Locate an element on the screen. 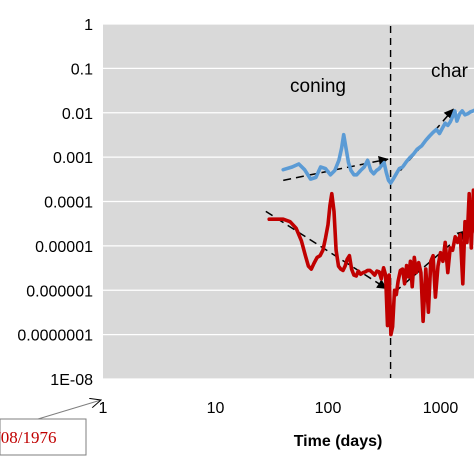 The height and width of the screenshot is (474, 474). trend-arrow is located at coordinates (326, 250).